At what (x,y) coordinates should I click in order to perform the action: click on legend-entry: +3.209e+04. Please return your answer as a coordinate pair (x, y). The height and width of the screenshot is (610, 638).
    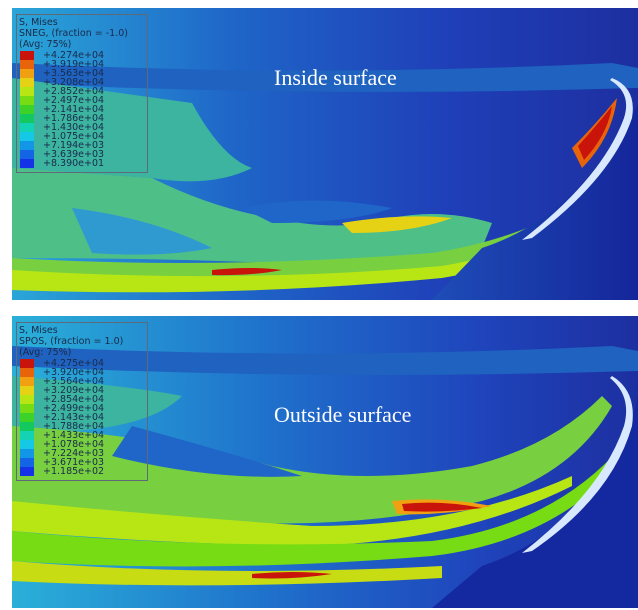
    Looking at the image, I should click on (82, 390).